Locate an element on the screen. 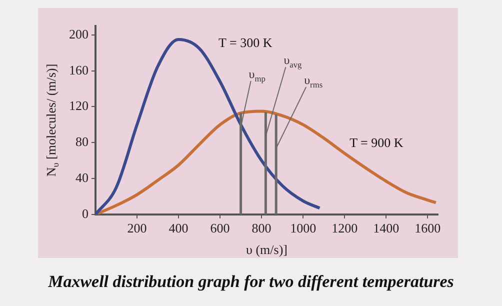 The width and height of the screenshot is (502, 306). y-axis-title: Nυ [molecules/ (m/s)] is located at coordinates (51, 120).